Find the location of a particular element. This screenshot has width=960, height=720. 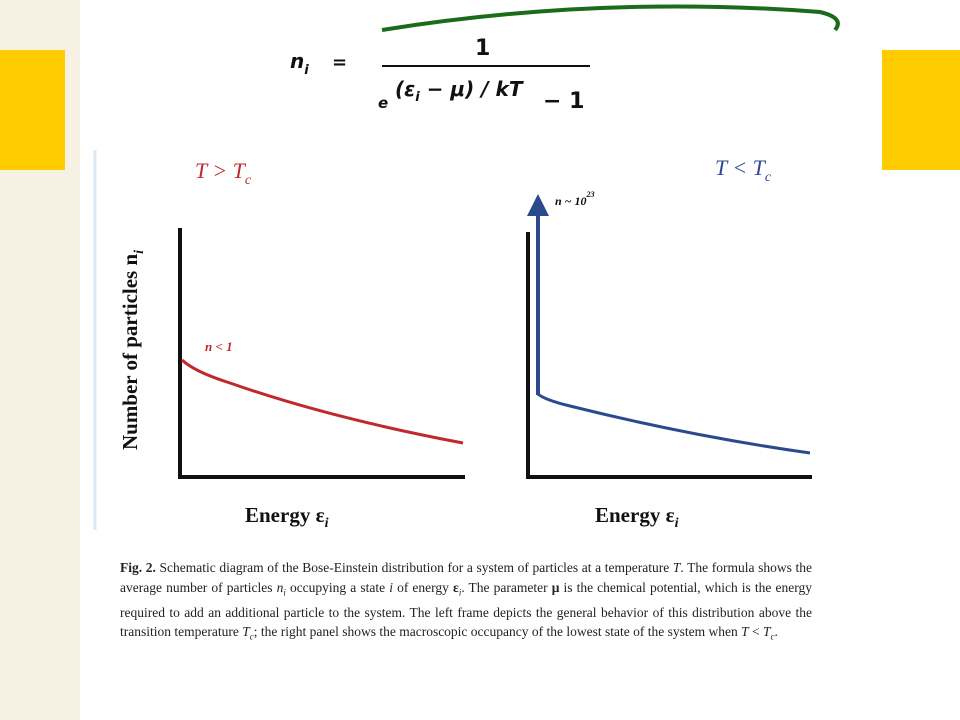

formula-minus-one: − 1 is located at coordinates (563, 101).